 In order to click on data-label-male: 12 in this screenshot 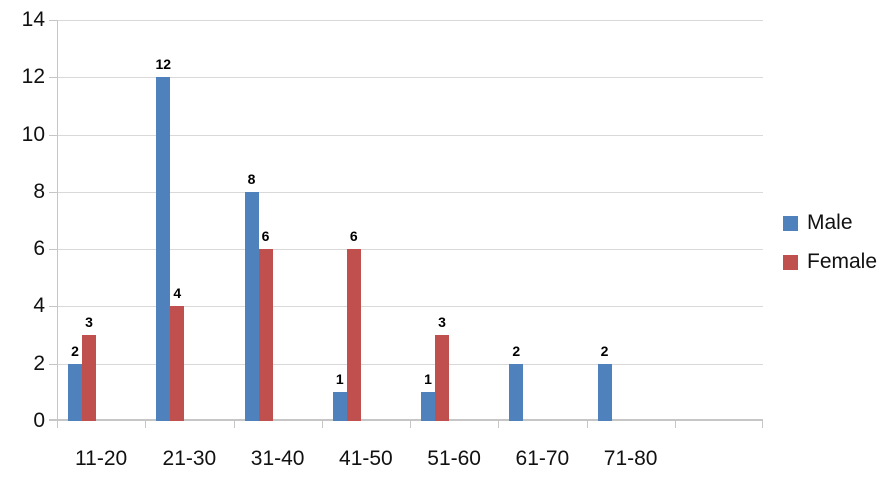, I will do `click(163, 64)`.